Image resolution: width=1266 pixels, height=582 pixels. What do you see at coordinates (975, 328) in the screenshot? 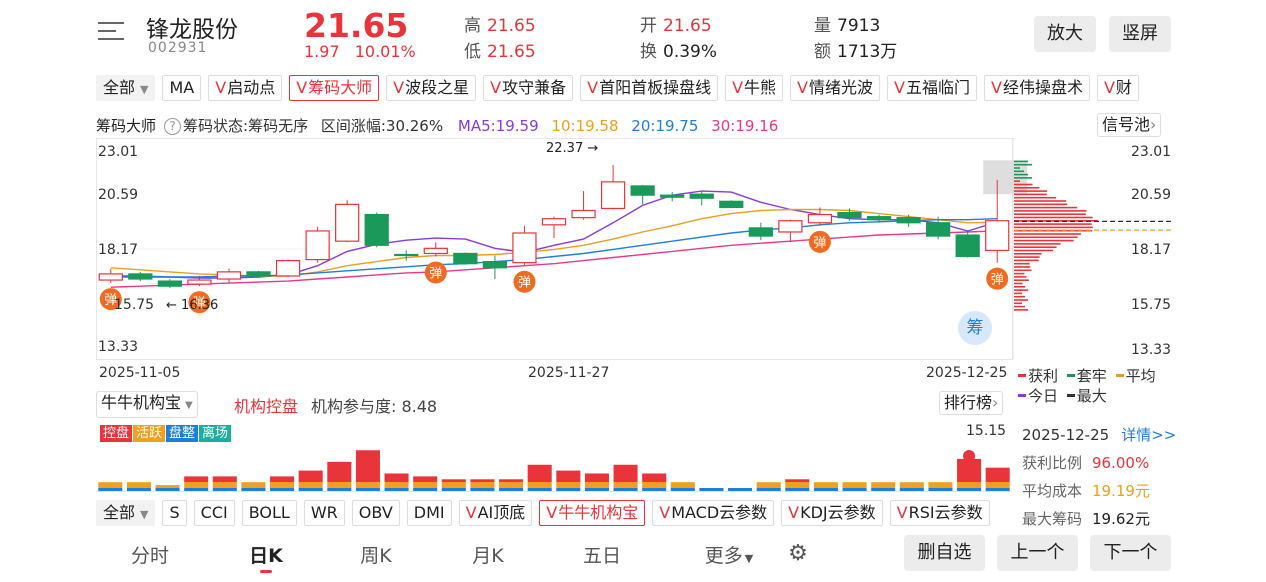
I see `chip-distribution-button: 筹` at bounding box center [975, 328].